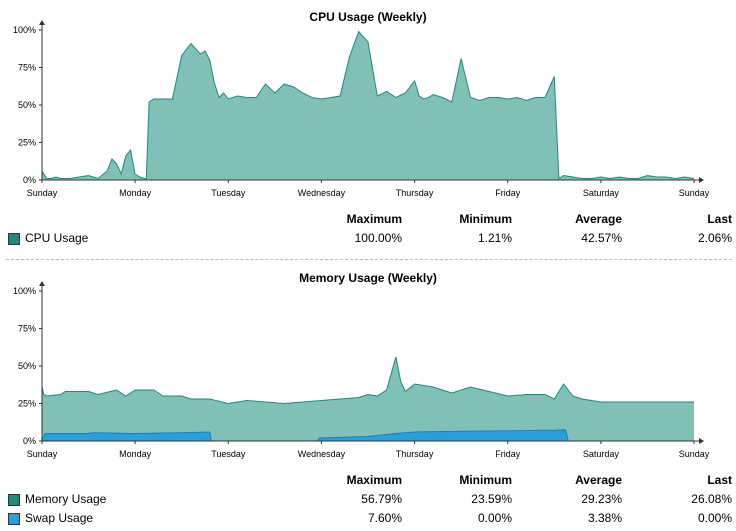 The width and height of the screenshot is (736, 531). Describe the element at coordinates (14, 239) in the screenshot. I see `cpu-usage-legend-swatch` at that location.